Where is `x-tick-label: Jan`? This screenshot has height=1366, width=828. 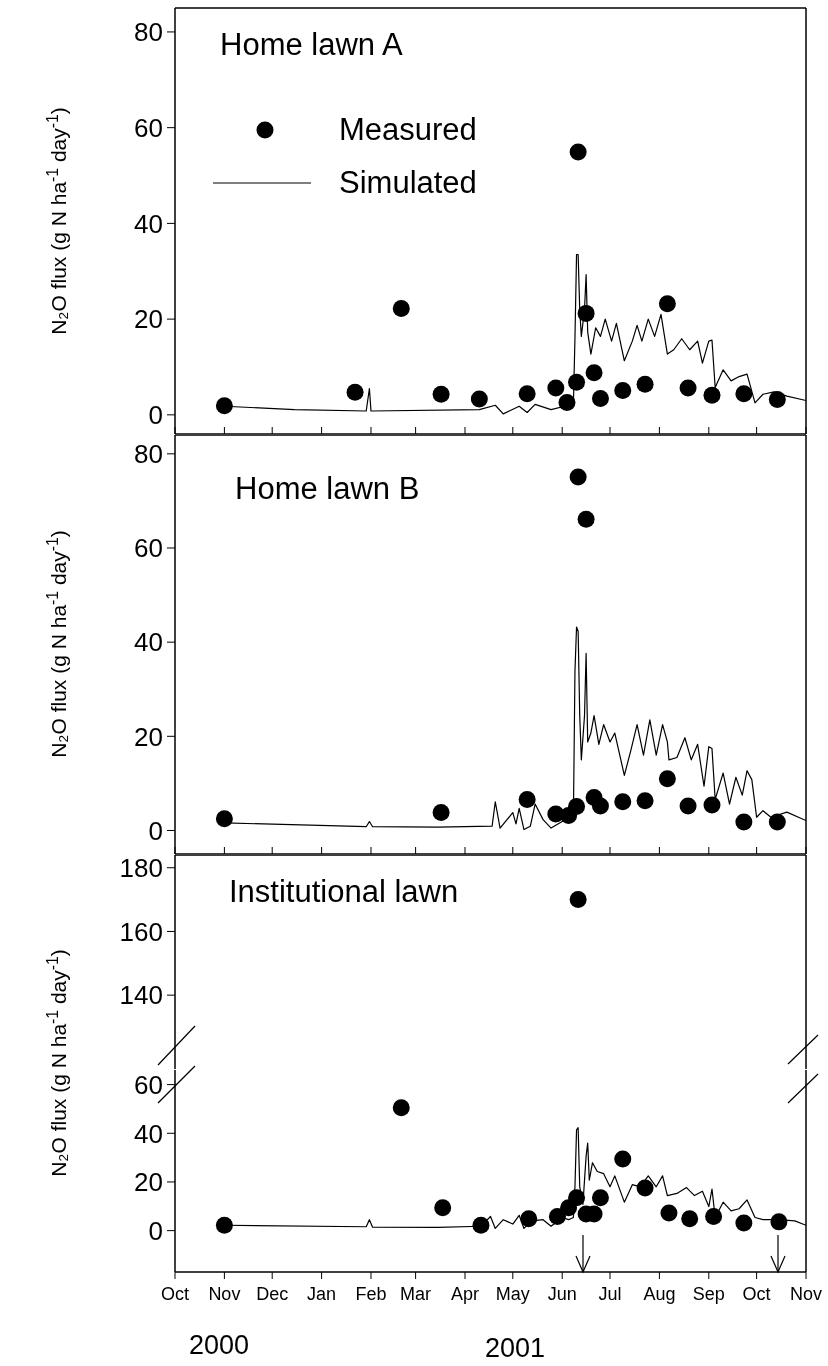 x-tick-label: Jan is located at coordinates (322, 1293).